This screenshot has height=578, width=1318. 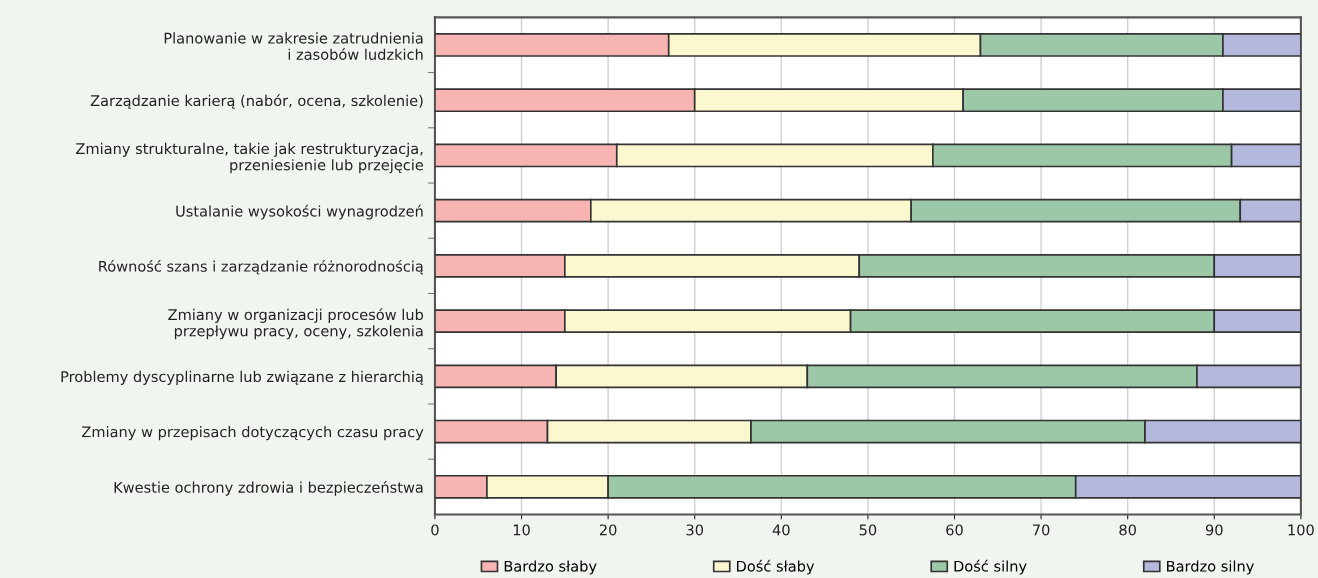 I want to click on legend-label: Dość silny, so click(x=990, y=567).